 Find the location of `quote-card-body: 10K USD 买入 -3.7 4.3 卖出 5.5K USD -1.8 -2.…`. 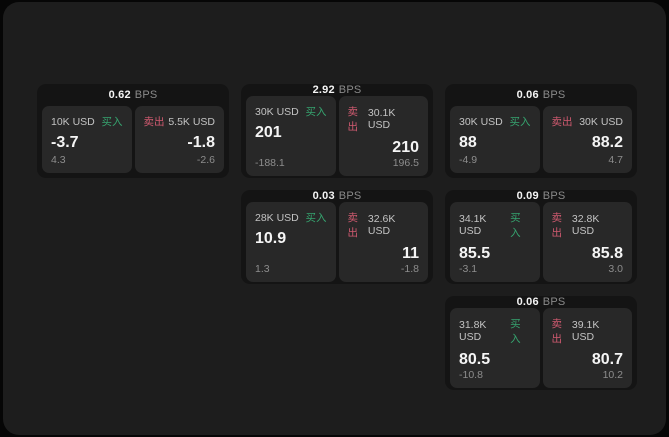

quote-card-body: 10K USD 买入 -3.7 4.3 卖出 5.5K USD -1.8 -2.… is located at coordinates (133, 139).